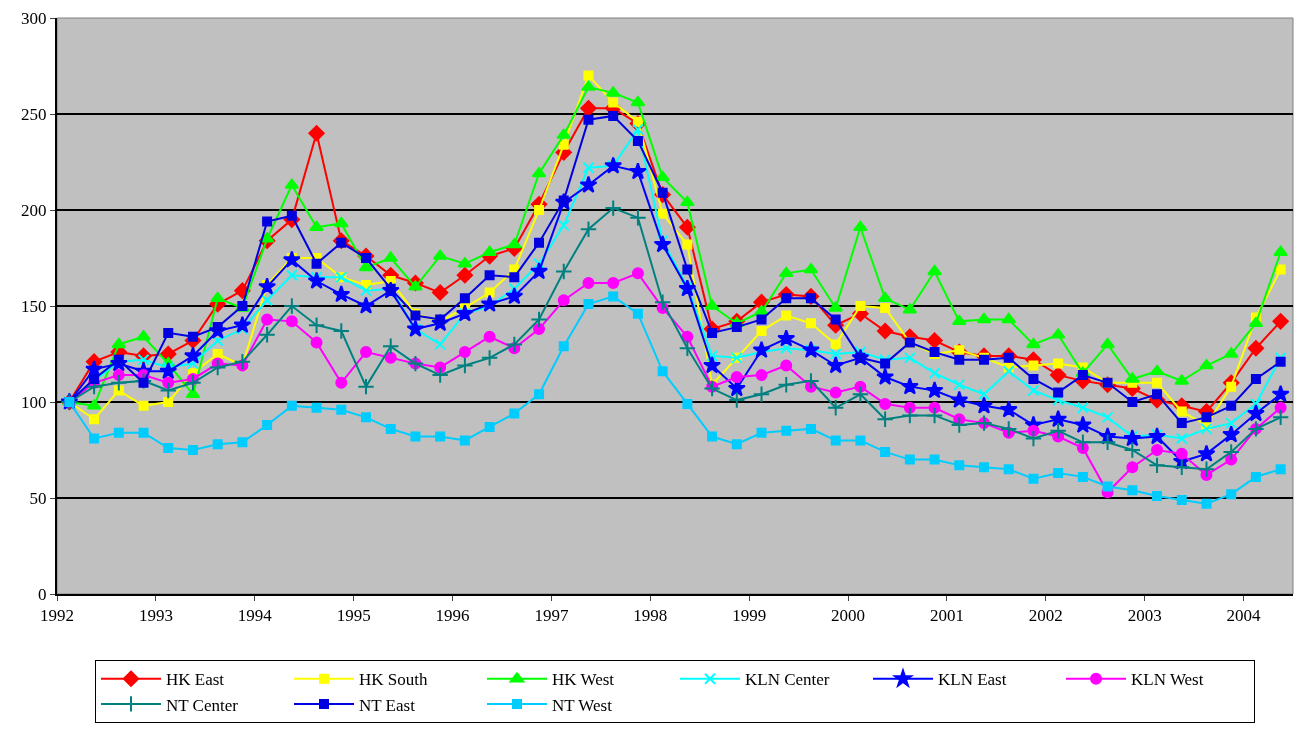  I want to click on legend-label: NT Center, so click(202, 705).